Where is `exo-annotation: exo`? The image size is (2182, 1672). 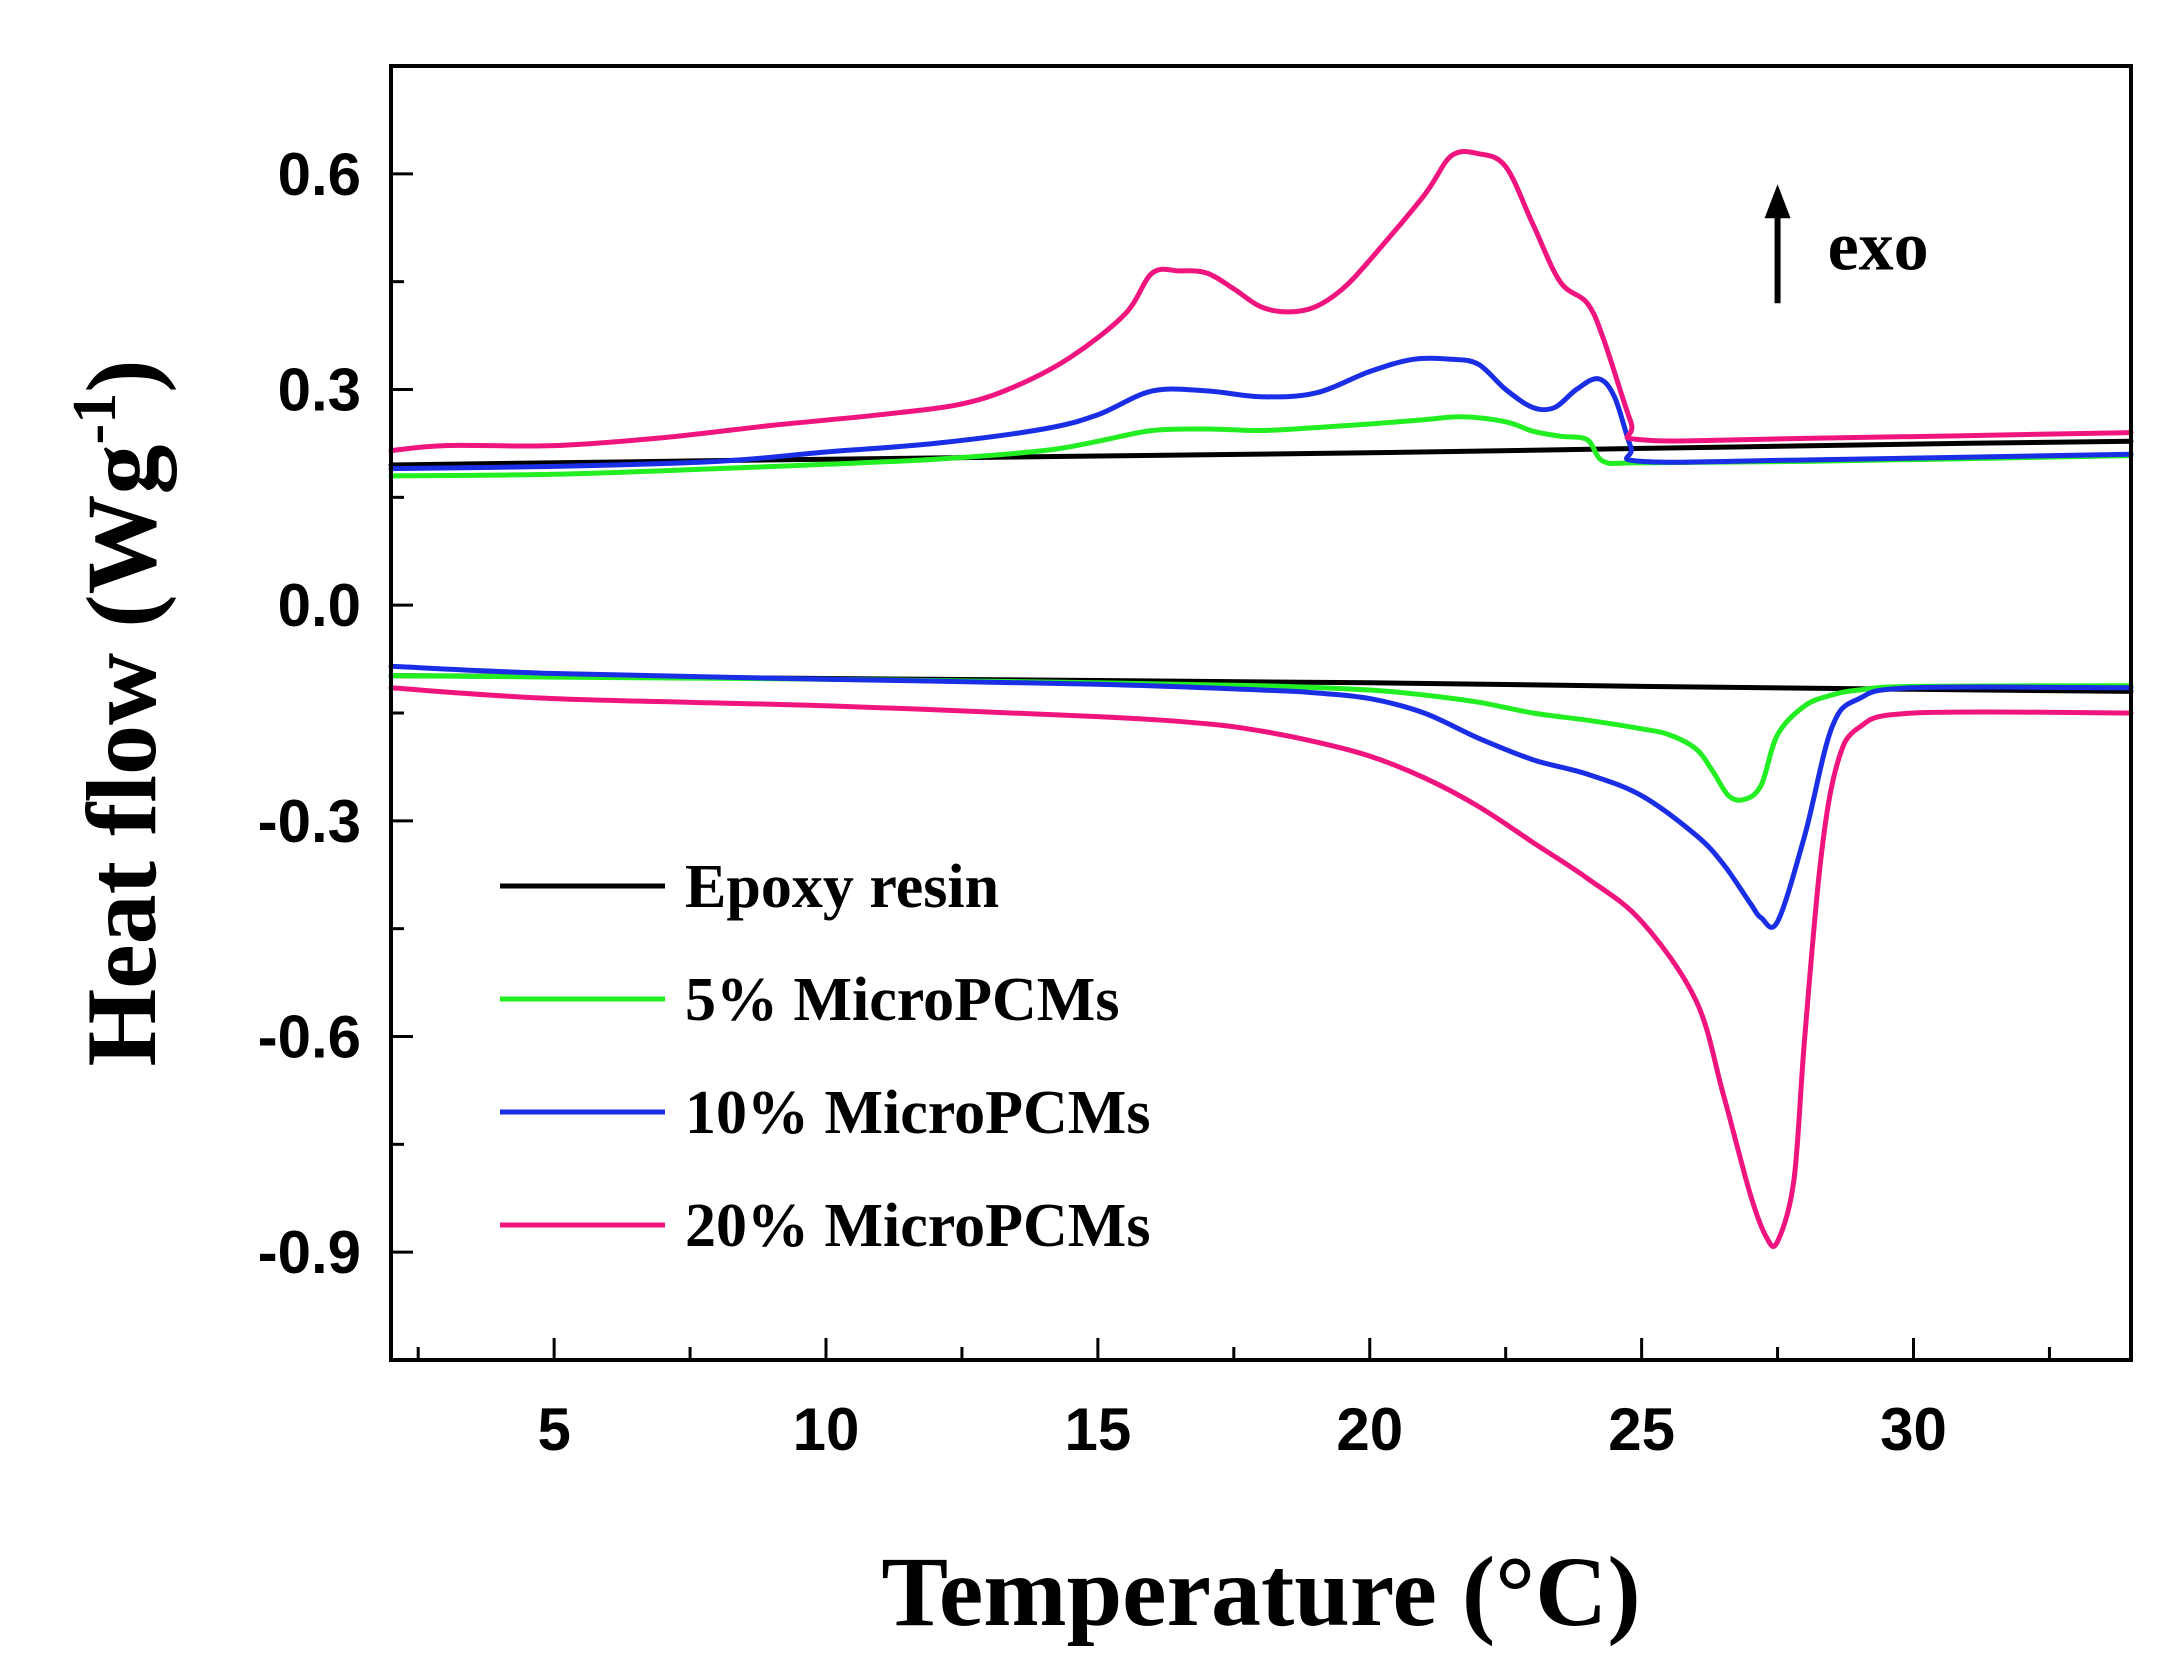
exo-annotation: exo is located at coordinates (1846, 244).